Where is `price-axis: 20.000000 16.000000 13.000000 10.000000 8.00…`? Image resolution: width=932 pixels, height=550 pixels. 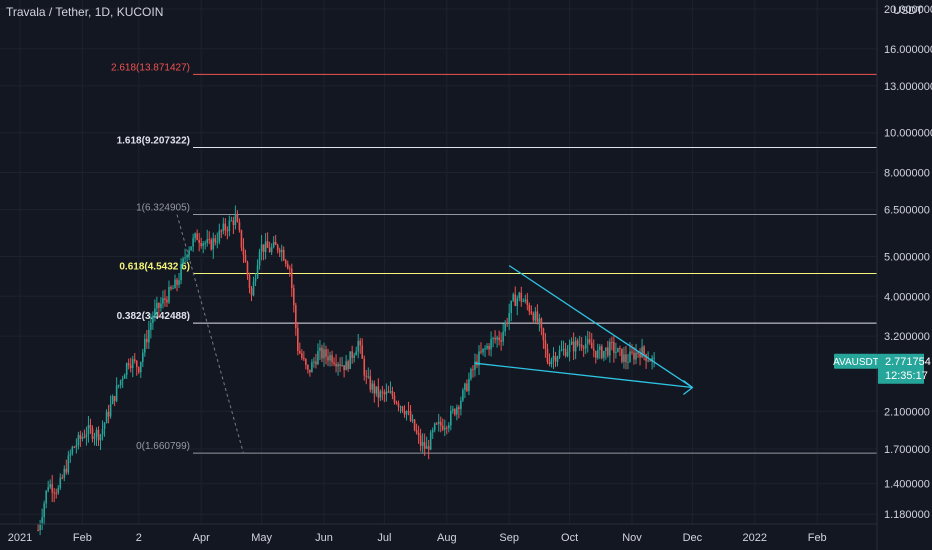 price-axis: 20.000000 16.000000 13.000000 10.000000 8.00… is located at coordinates (904, 275).